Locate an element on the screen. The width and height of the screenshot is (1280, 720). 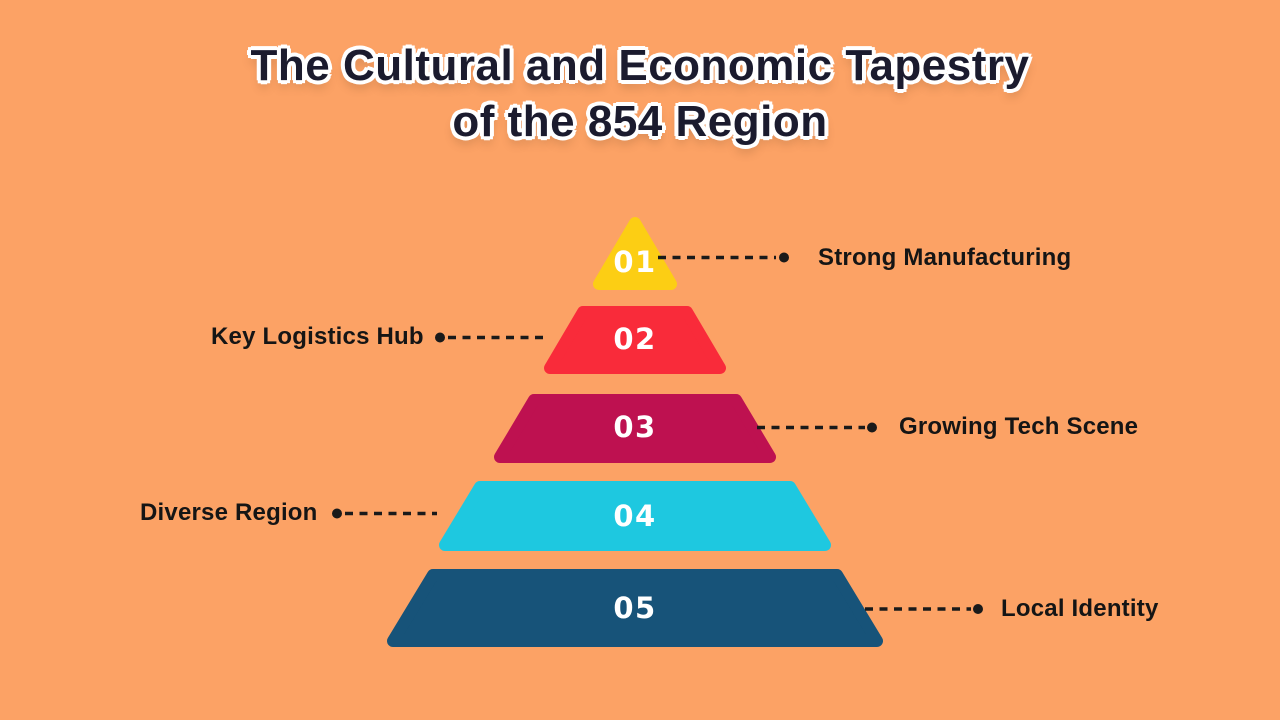
level-4-label: Diverse Region is located at coordinates (229, 512).